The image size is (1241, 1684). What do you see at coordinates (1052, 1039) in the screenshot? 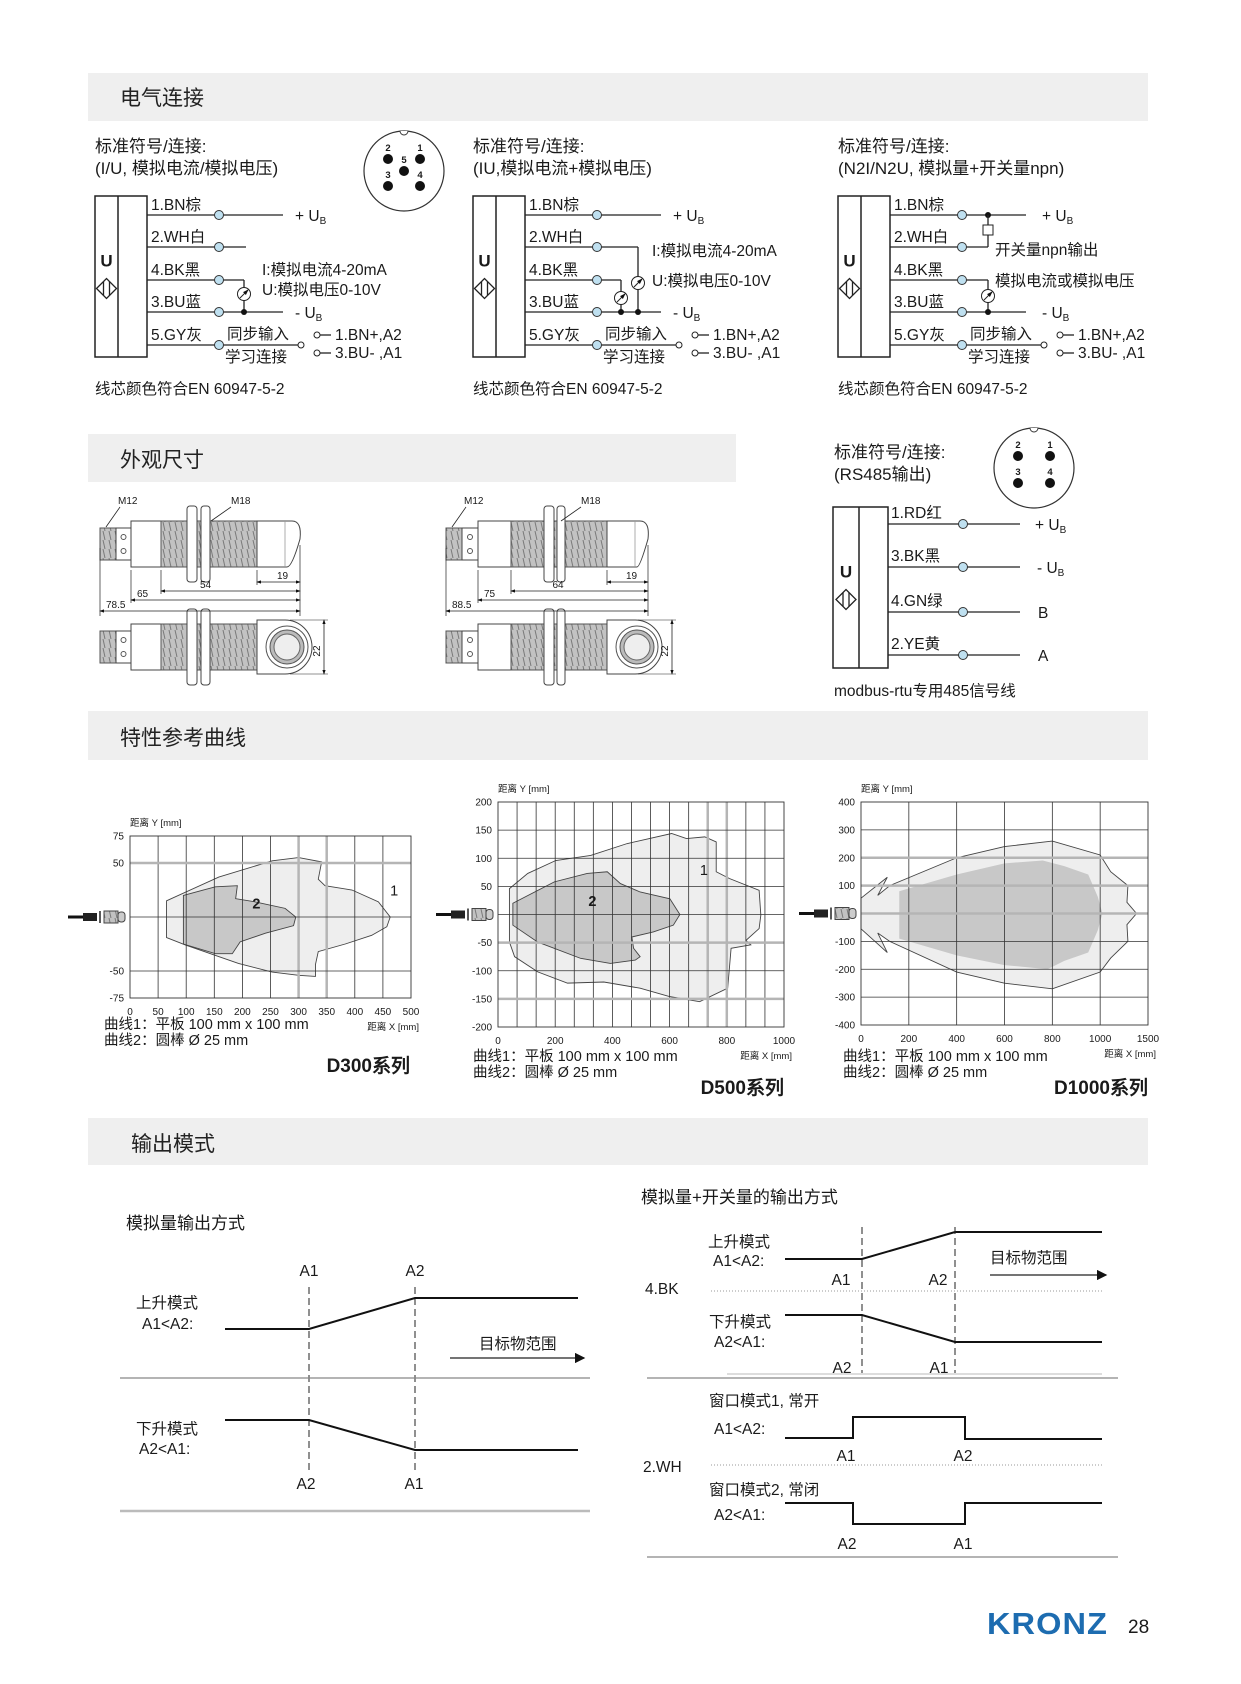
I see `x-tick-label: 800` at bounding box center [1052, 1039].